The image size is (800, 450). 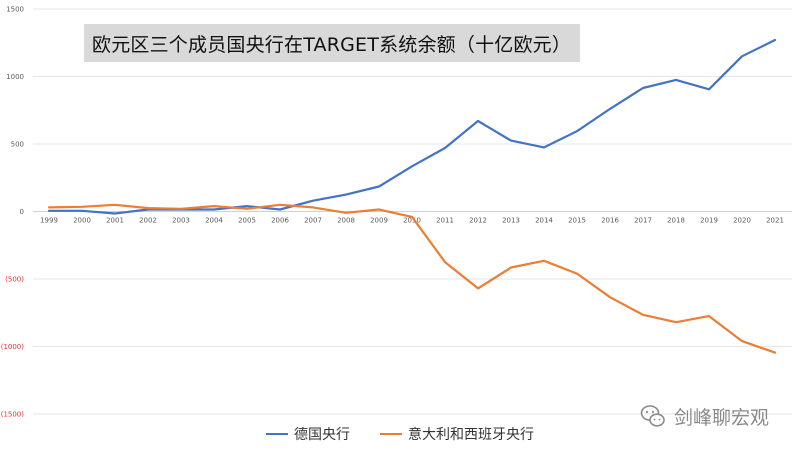 What do you see at coordinates (412, 221) in the screenshot?
I see `x-tick-label: 2010` at bounding box center [412, 221].